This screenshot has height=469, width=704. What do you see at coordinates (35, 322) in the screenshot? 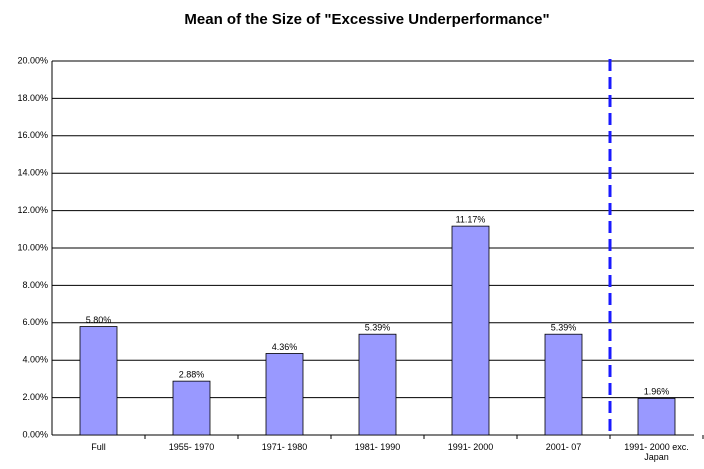
I see `y-tick-label: 6.00%` at bounding box center [35, 322].